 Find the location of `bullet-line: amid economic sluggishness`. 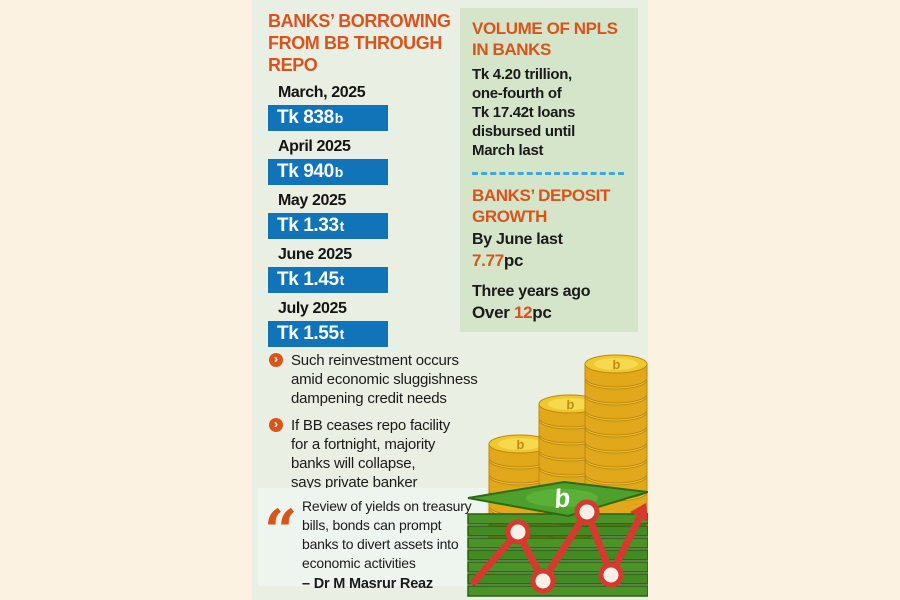

bullet-line: amid economic sluggishness is located at coordinates (384, 379).